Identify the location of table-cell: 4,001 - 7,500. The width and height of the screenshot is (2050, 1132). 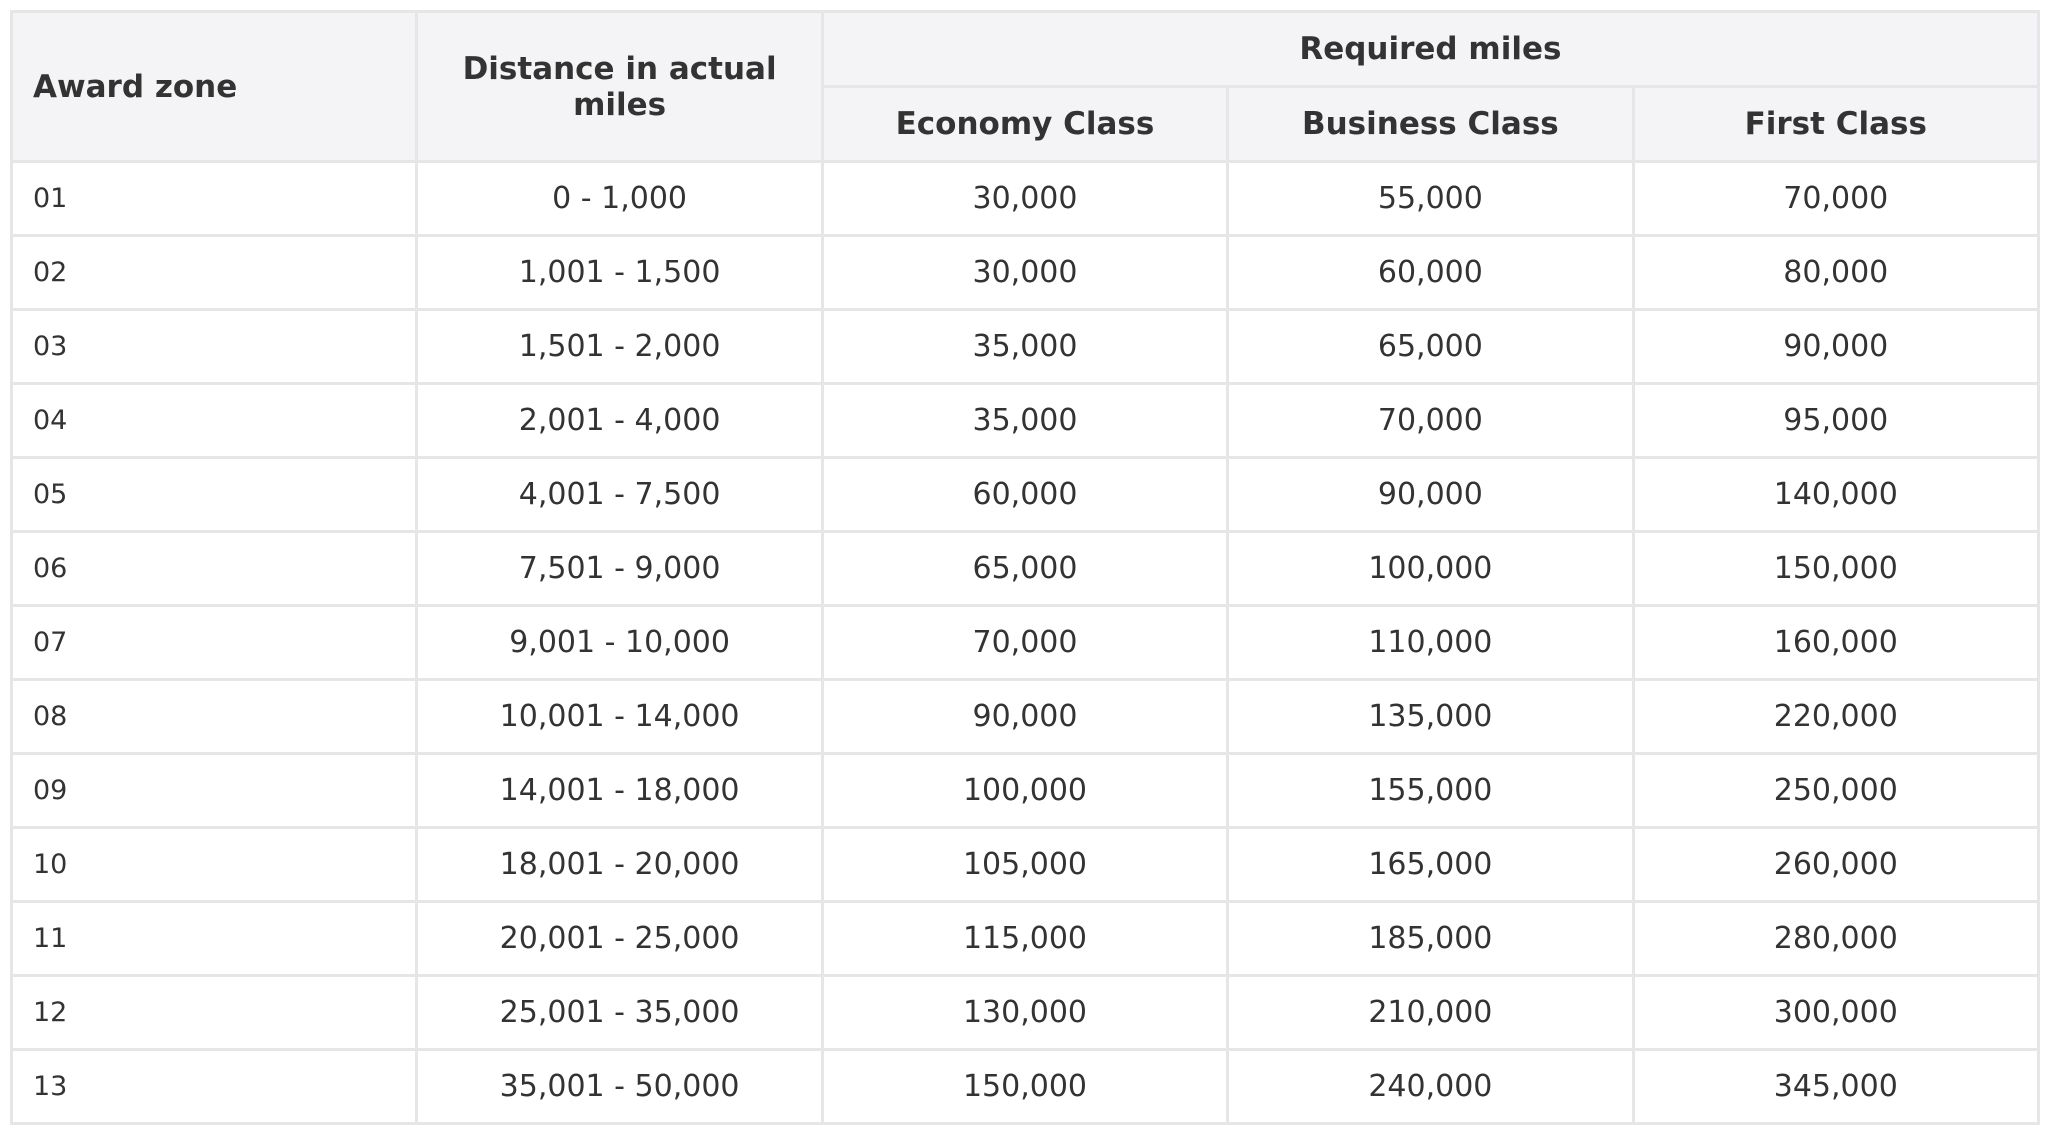
(619, 494).